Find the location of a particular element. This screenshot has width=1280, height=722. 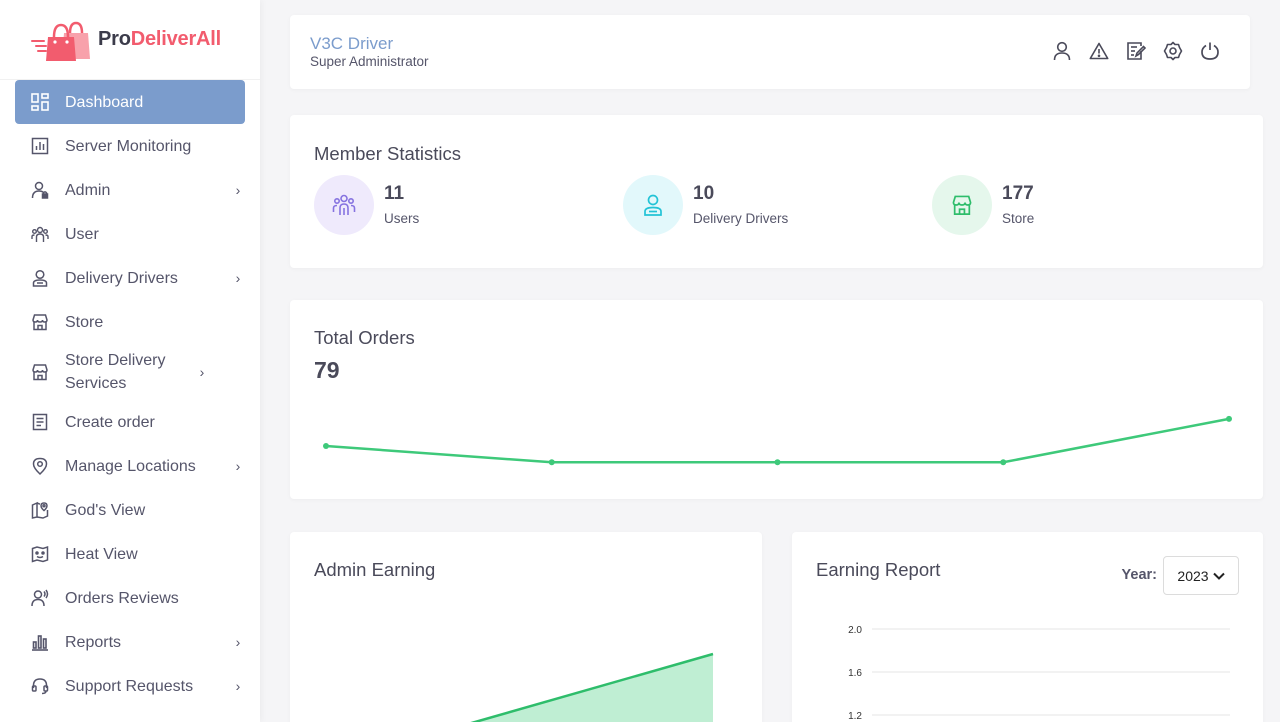

sidebar-item-label: Create order is located at coordinates (110, 422).